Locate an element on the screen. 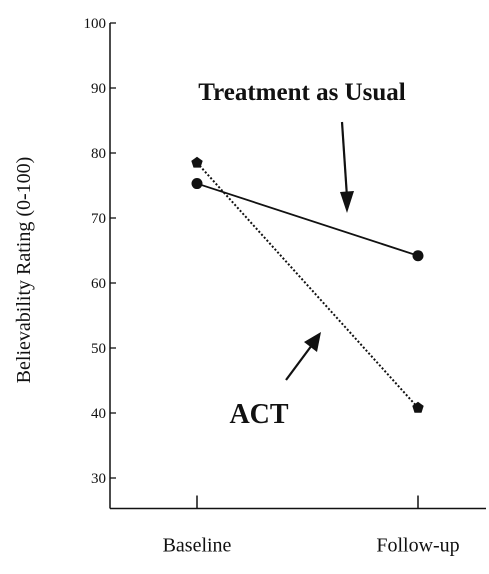  y-tick-label: 70 is located at coordinates (98, 219).